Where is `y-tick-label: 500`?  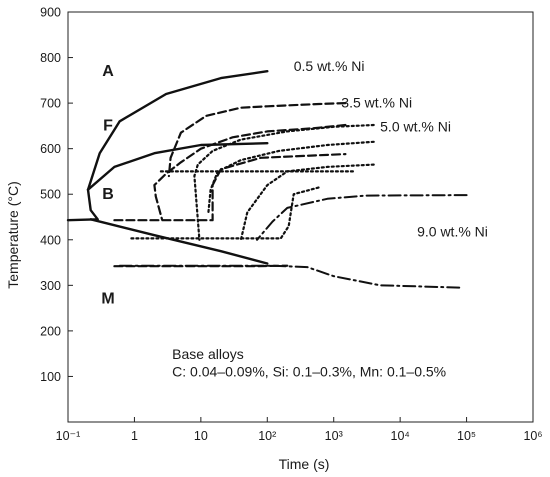
y-tick-label: 500 is located at coordinates (50, 195).